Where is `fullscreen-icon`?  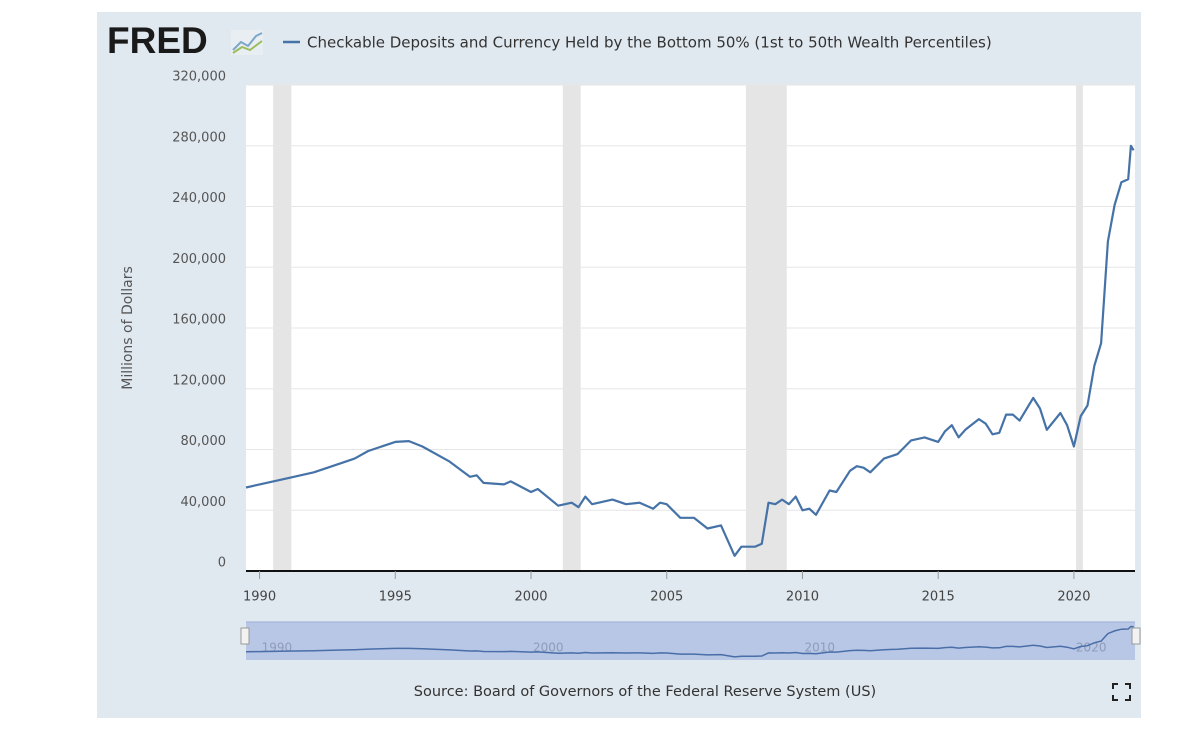 fullscreen-icon is located at coordinates (1121, 692).